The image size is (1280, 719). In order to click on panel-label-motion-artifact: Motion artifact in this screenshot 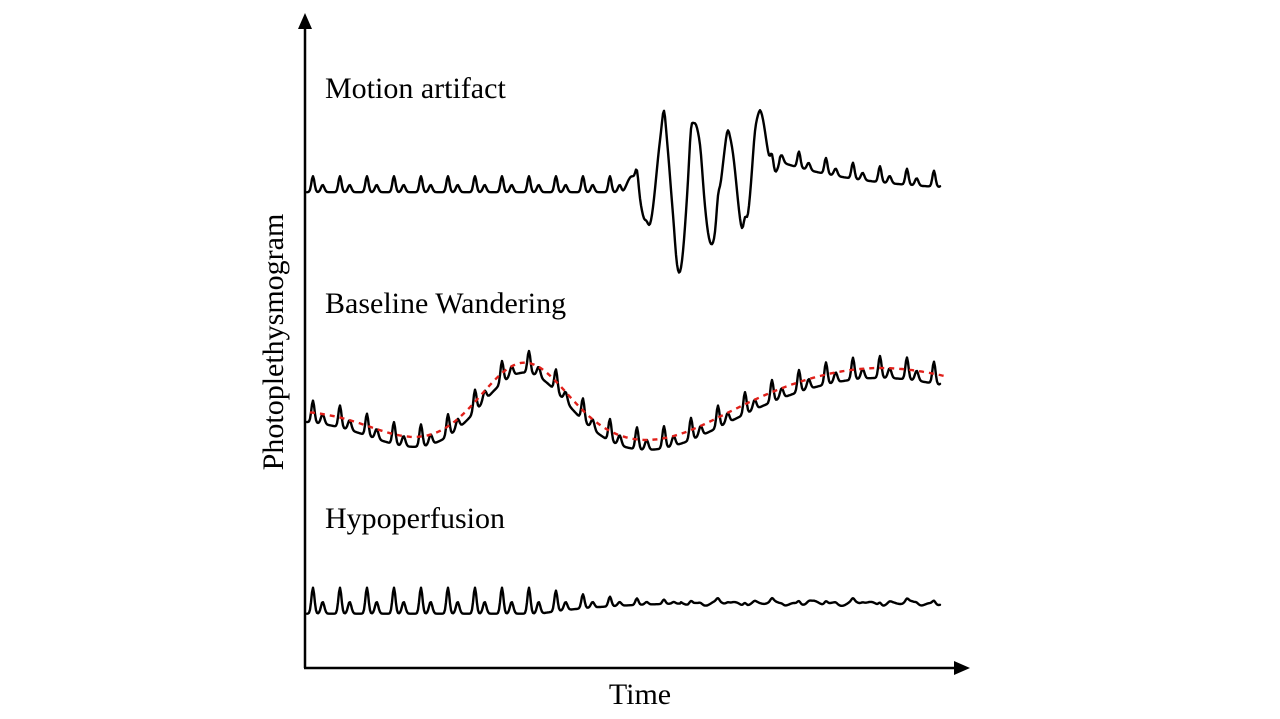, I will do `click(415, 88)`.